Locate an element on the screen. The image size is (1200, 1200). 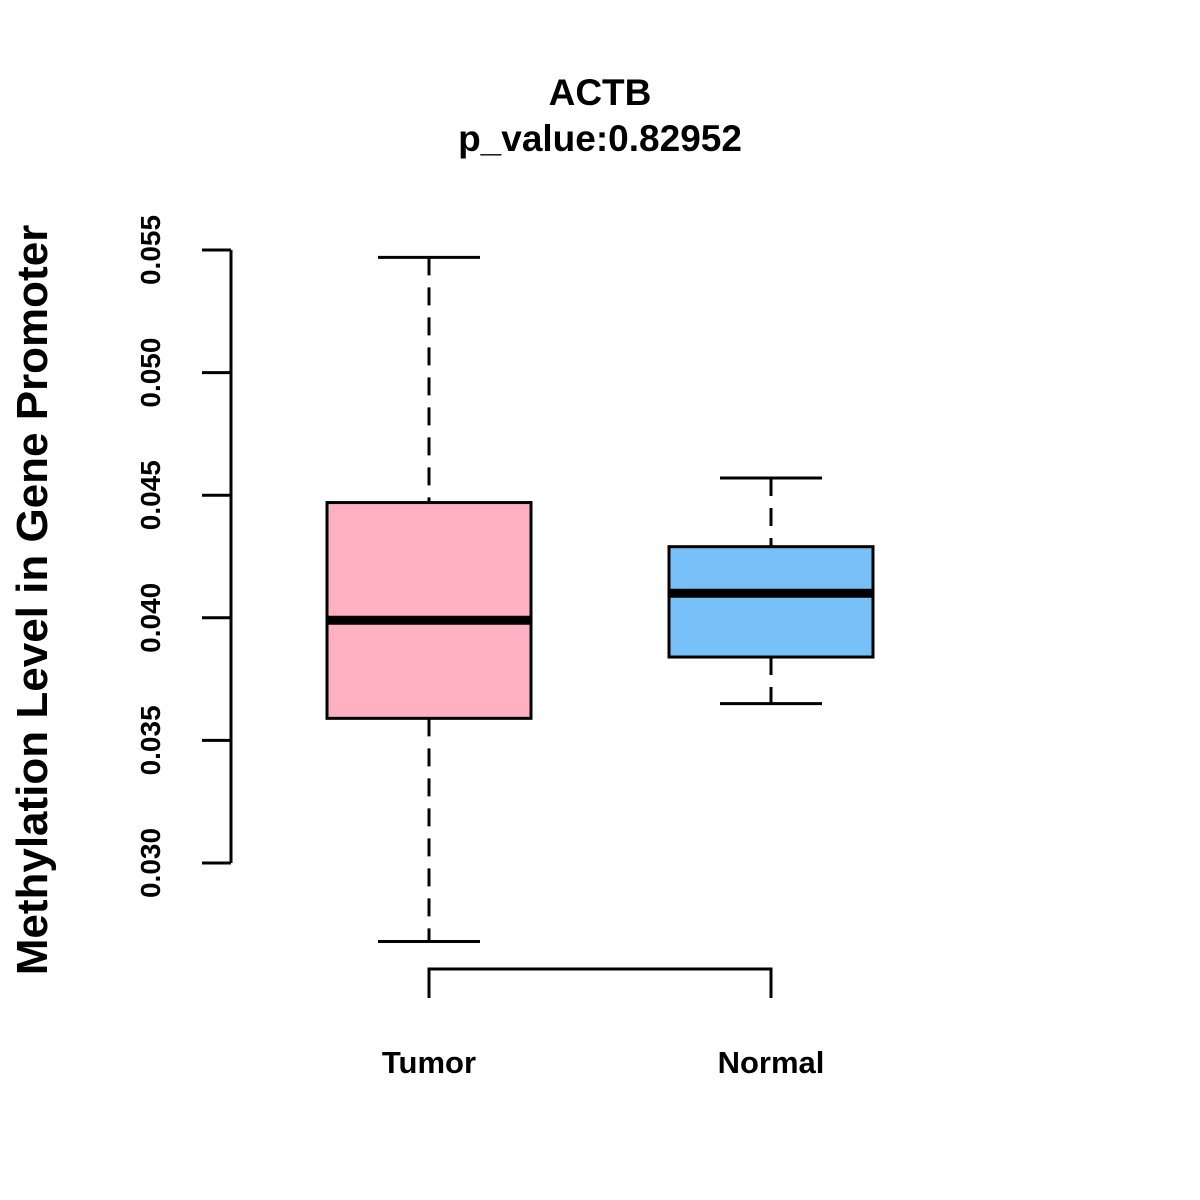
box-normal is located at coordinates (771, 591).